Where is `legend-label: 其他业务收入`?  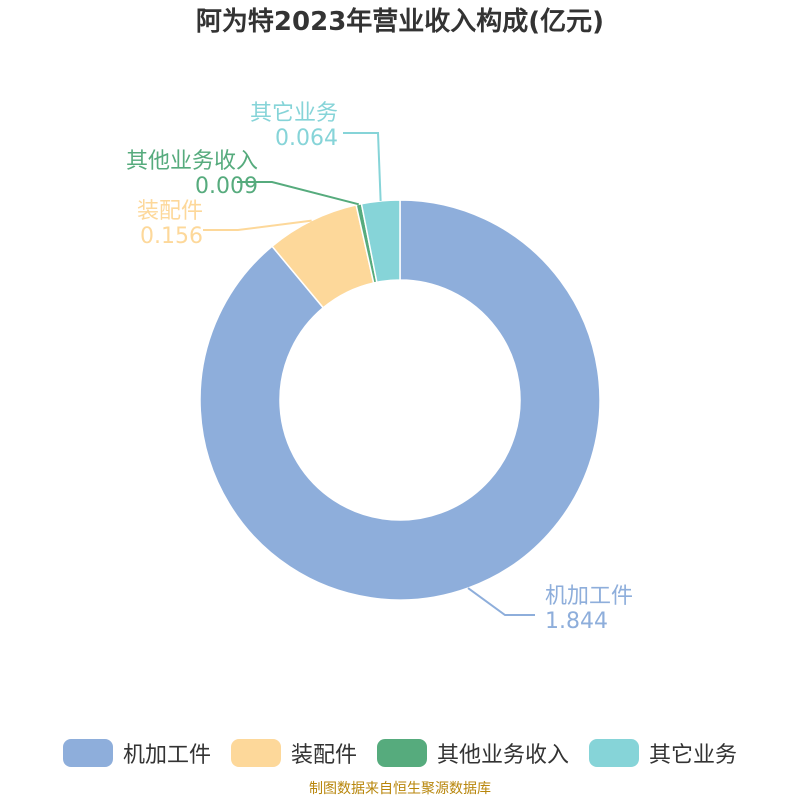
legend-label: 其他业务收入 is located at coordinates (503, 755).